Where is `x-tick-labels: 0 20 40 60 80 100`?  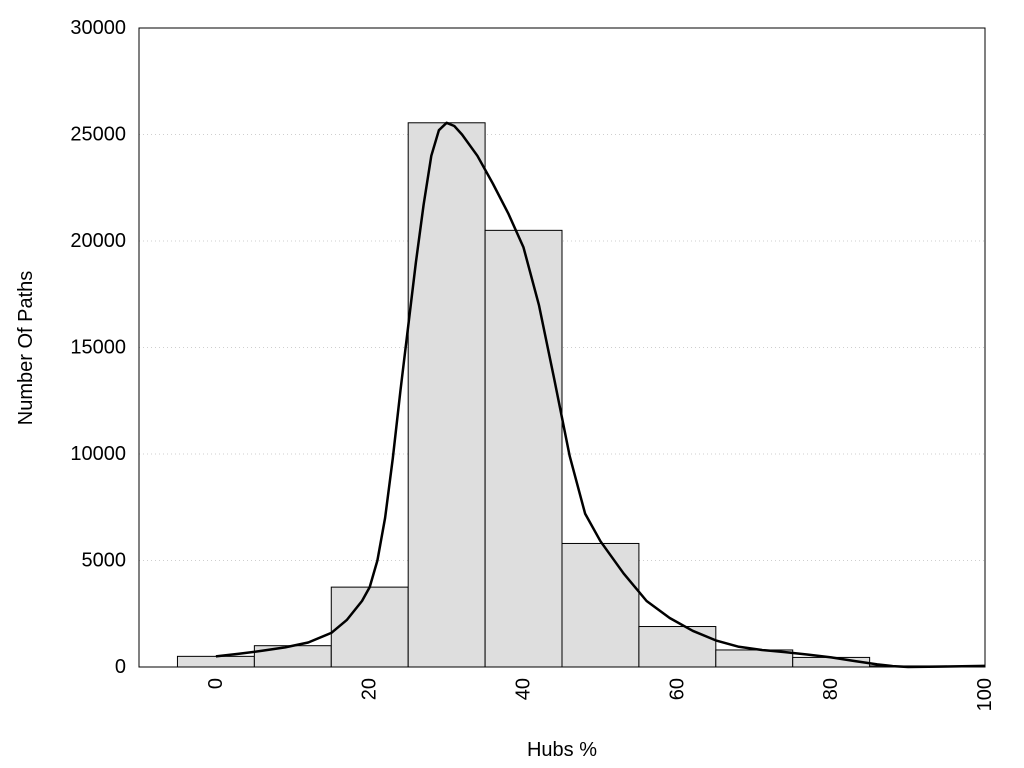 x-tick-labels: 0 20 40 60 80 100 is located at coordinates (600, 694).